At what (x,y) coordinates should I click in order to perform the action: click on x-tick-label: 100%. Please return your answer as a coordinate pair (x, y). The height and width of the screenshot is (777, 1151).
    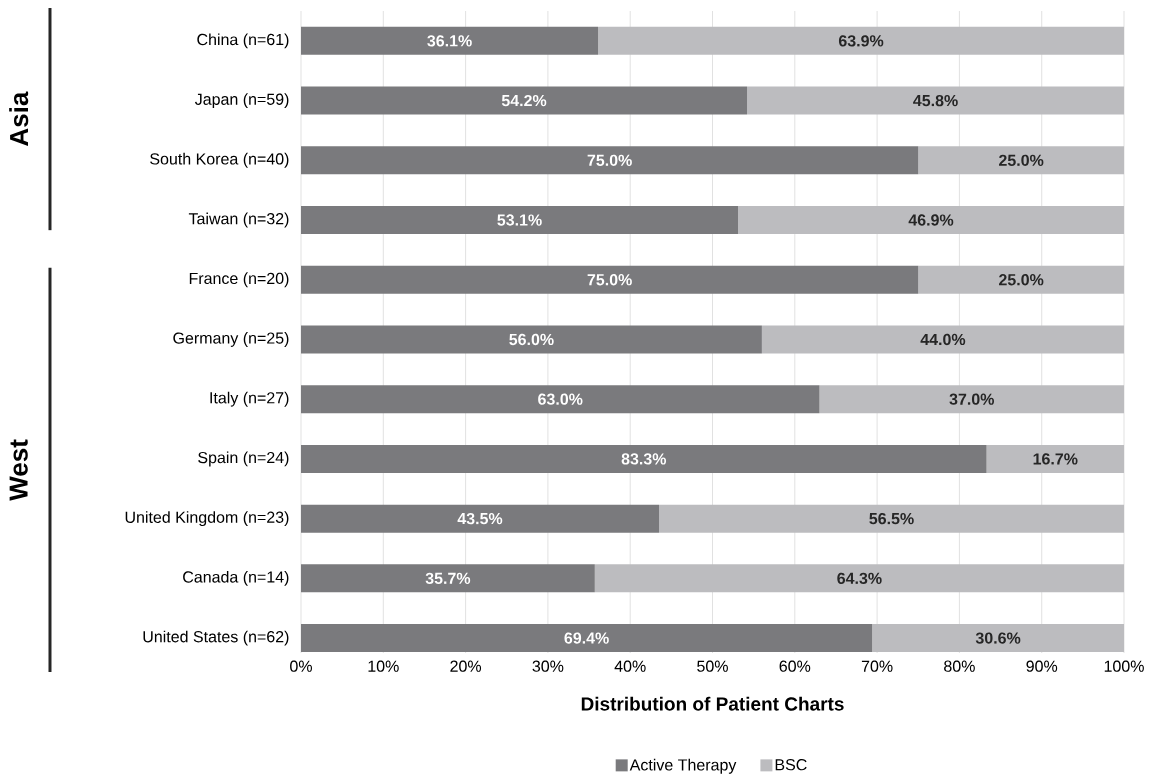
    Looking at the image, I should click on (1124, 666).